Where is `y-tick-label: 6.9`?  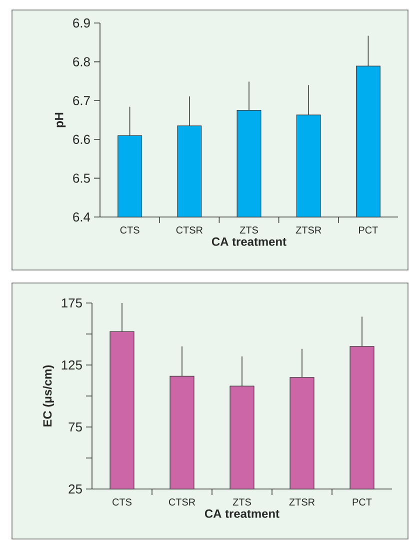
y-tick-label: 6.9 is located at coordinates (81, 23).